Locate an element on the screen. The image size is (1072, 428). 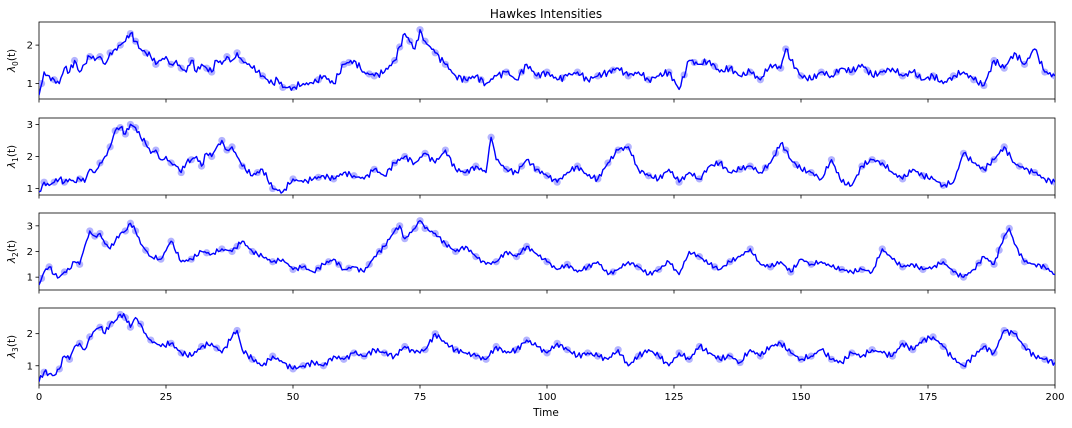
x-tick-label-7: 175 is located at coordinates (927, 397).